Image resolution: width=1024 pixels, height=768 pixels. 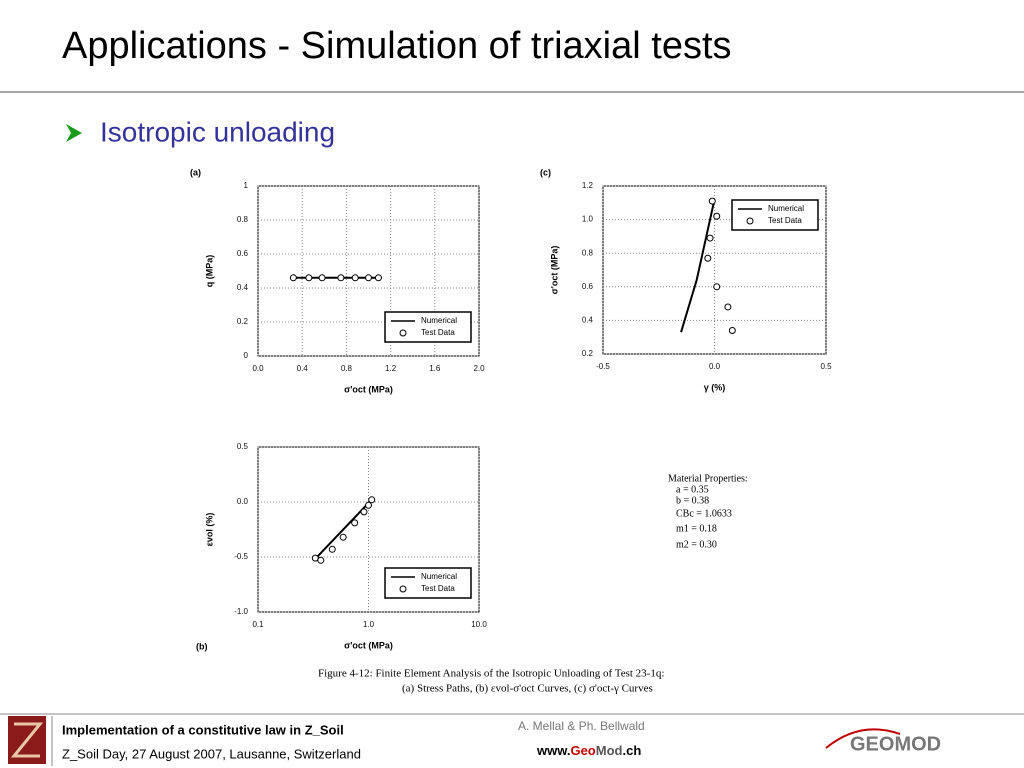 What do you see at coordinates (391, 368) in the screenshot?
I see `x-tick-label: 1.2` at bounding box center [391, 368].